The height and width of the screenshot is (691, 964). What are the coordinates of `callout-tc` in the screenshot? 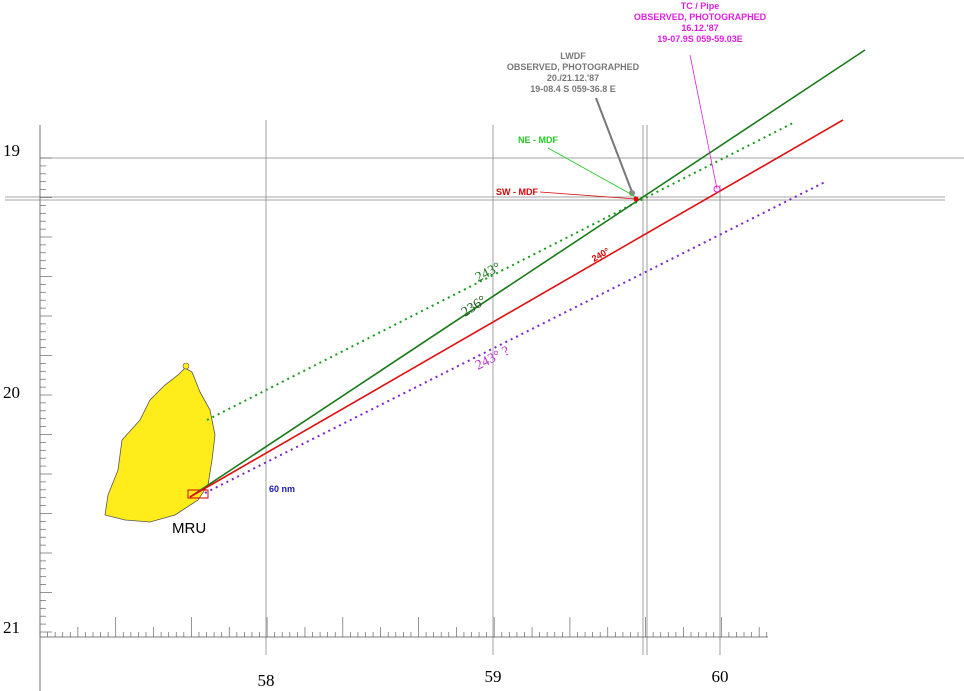 It's located at (703, 122).